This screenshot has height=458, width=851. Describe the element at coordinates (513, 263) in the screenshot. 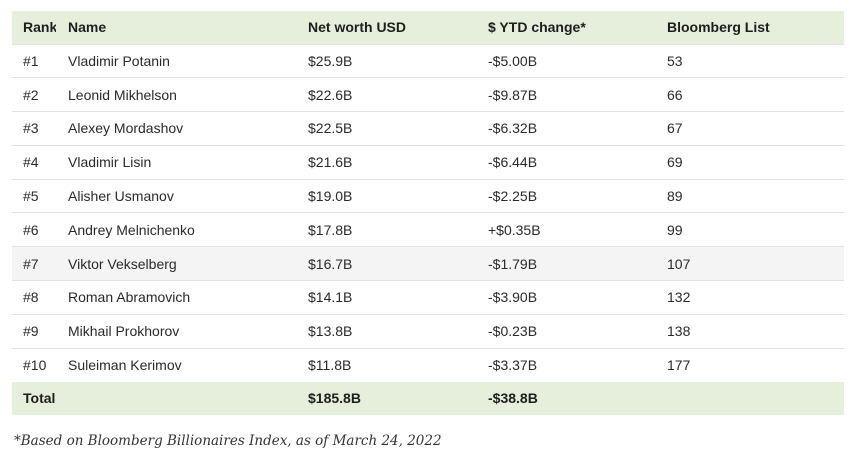

I see `cell-ytd-change: -$1.79B` at that location.